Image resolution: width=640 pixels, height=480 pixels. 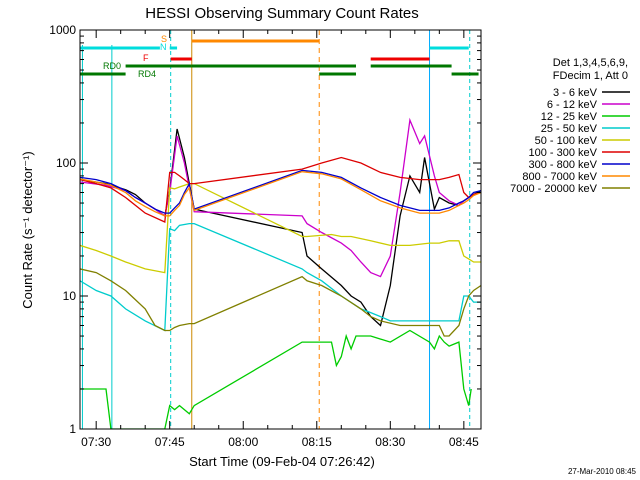 I want to click on legend-label-4: 25 - 50 keV, so click(x=569, y=129).